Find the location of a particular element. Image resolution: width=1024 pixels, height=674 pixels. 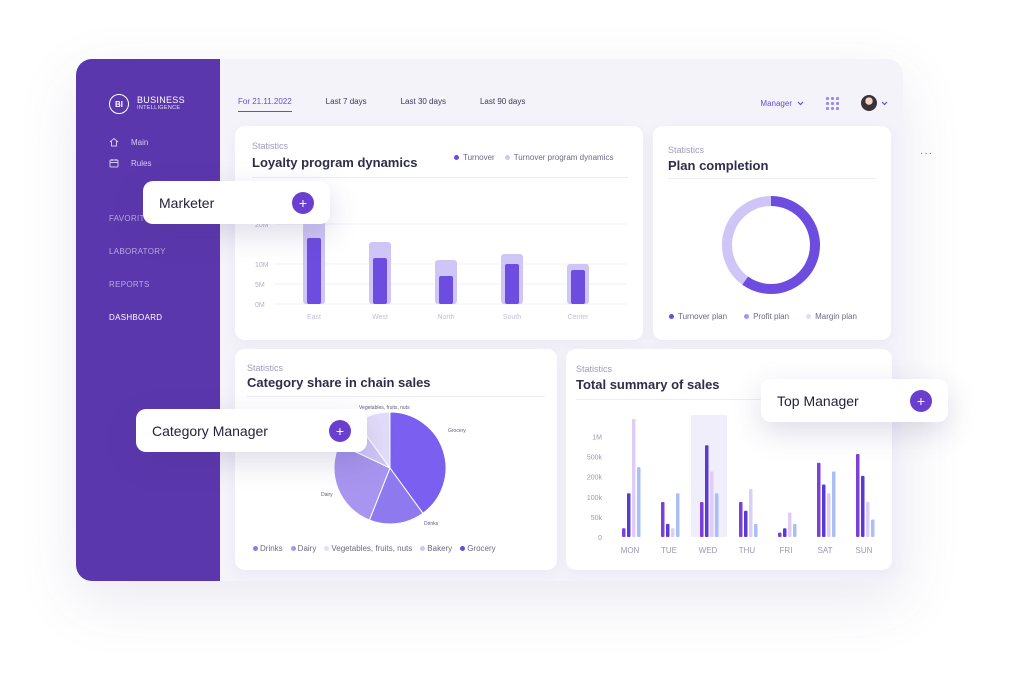

card-title: Loyalty program dynamics is located at coordinates (335, 162).